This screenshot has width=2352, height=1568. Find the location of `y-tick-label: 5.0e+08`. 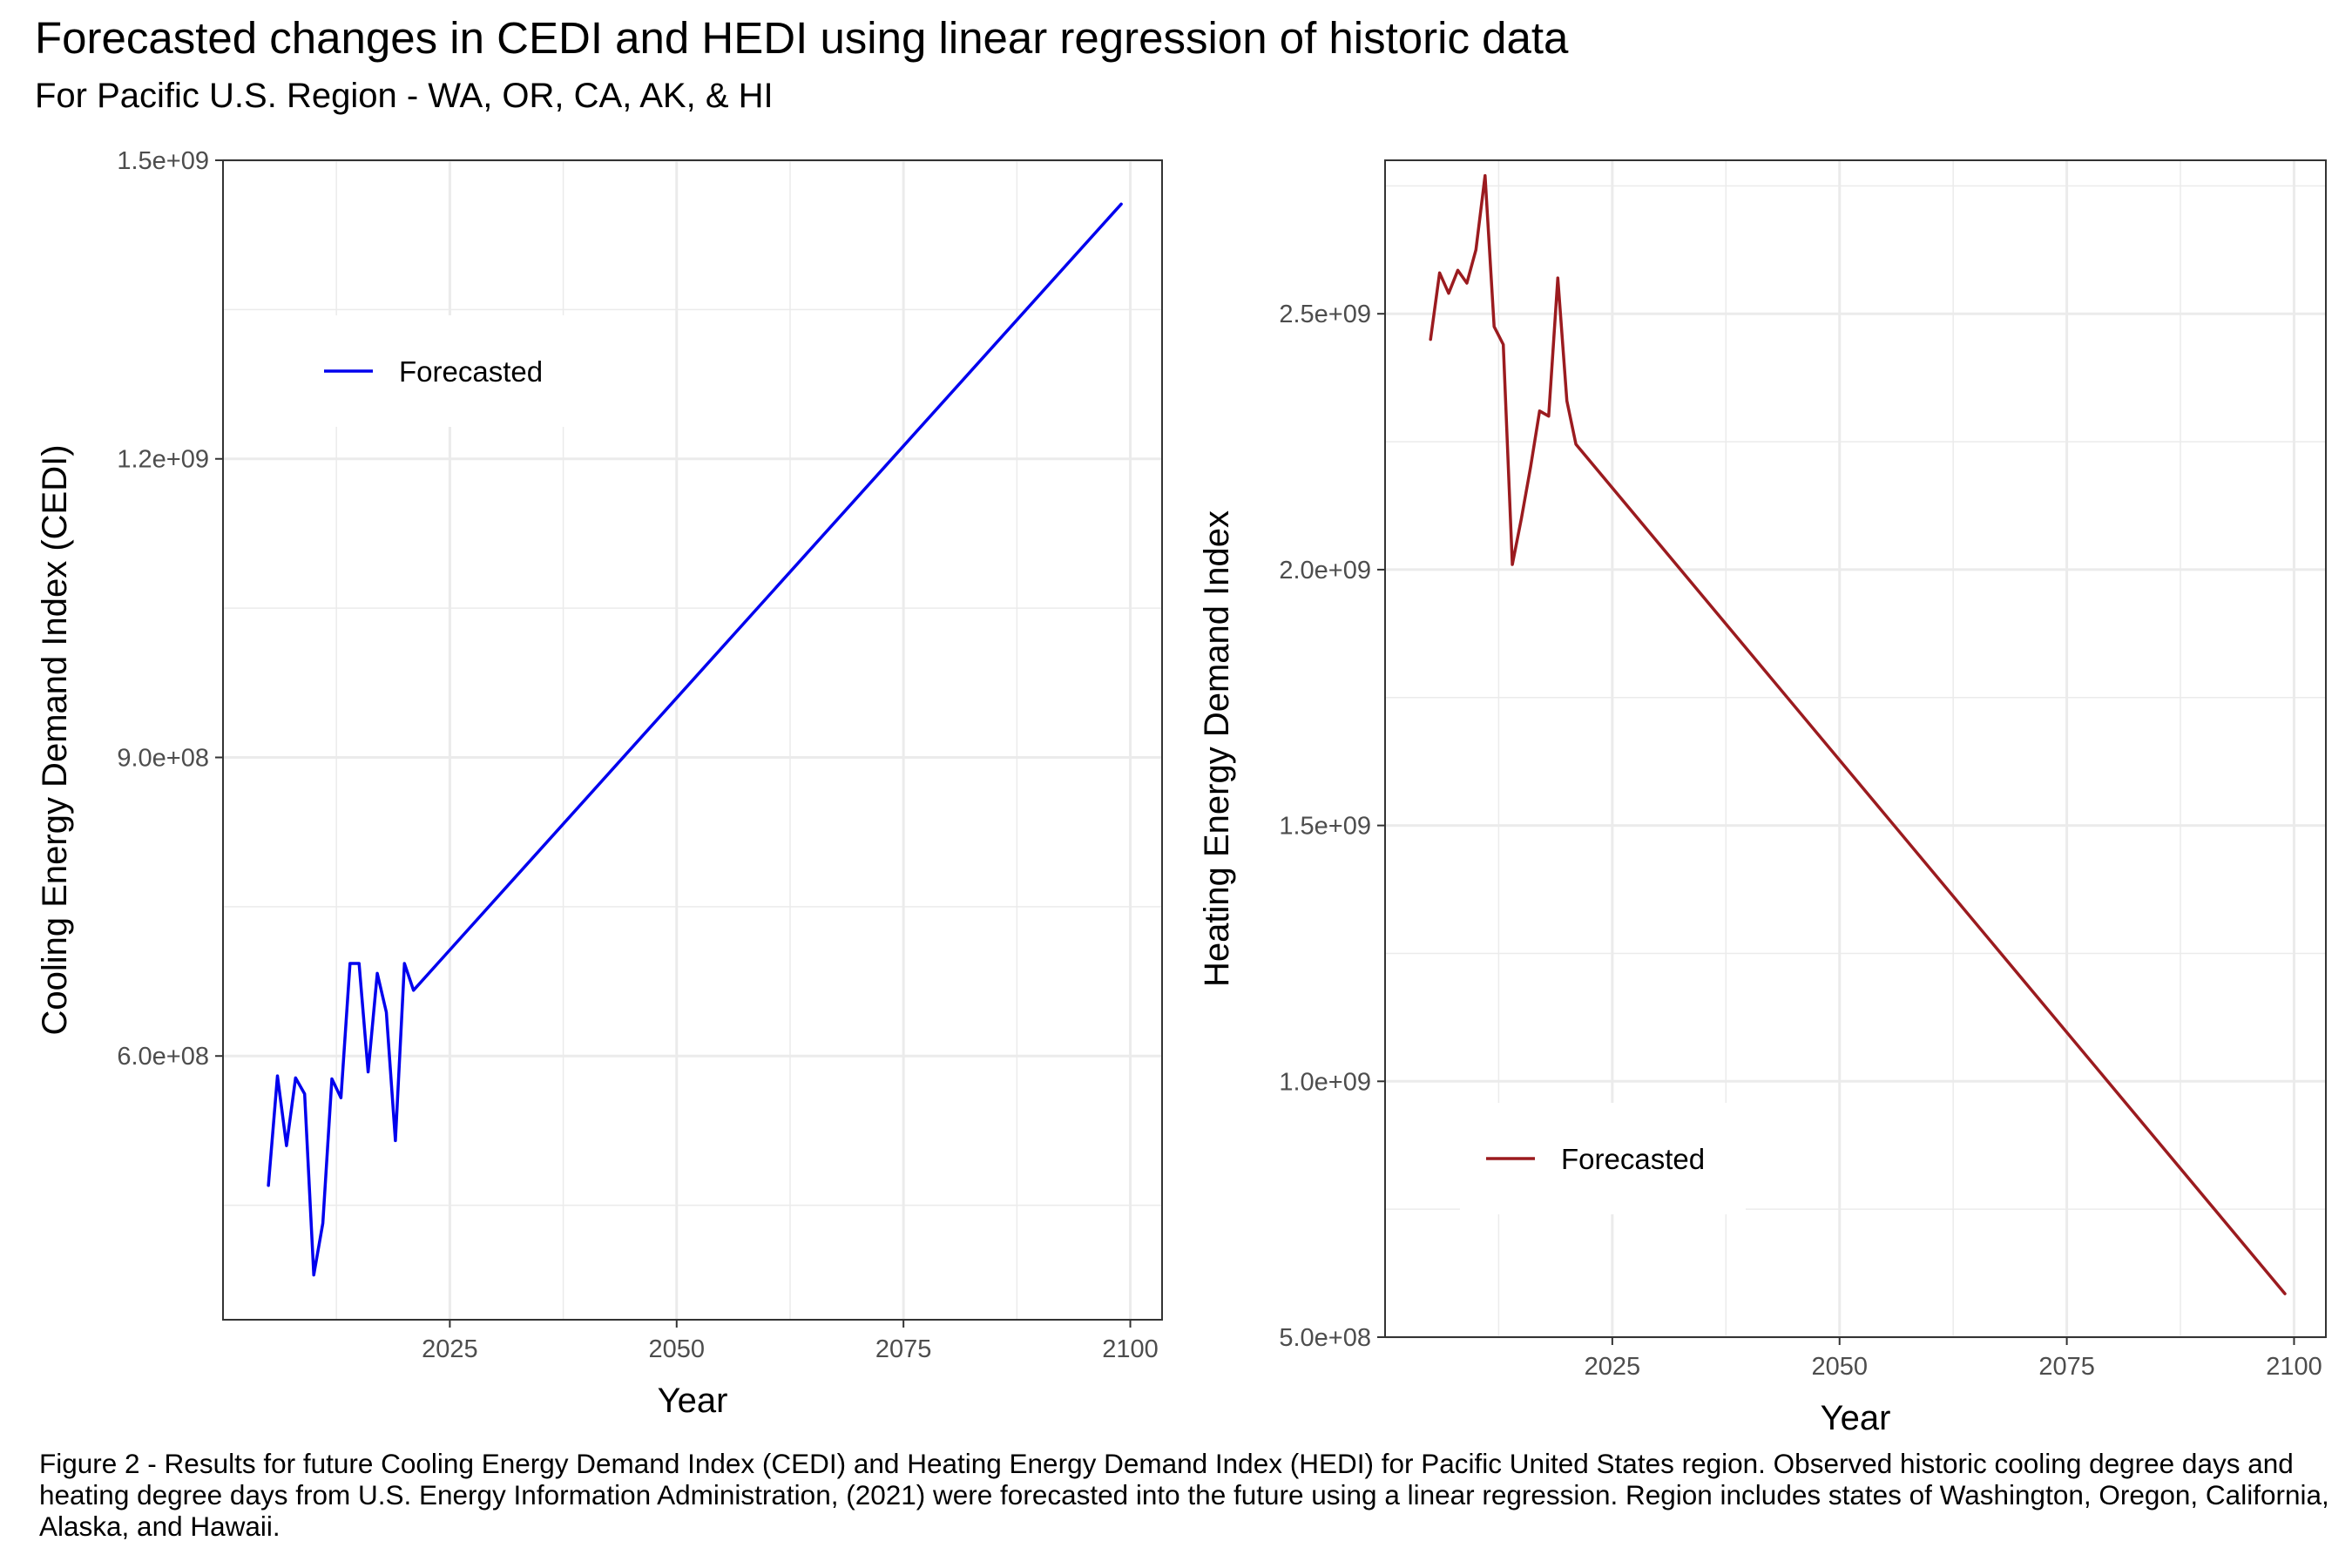

y-tick-label: 5.0e+08 is located at coordinates (1325, 1338).